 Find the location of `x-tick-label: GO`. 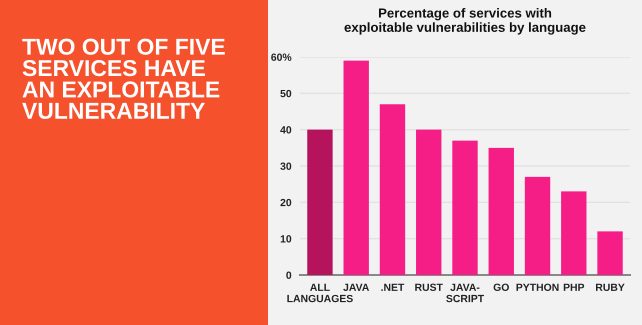

x-tick-label: GO is located at coordinates (501, 287).